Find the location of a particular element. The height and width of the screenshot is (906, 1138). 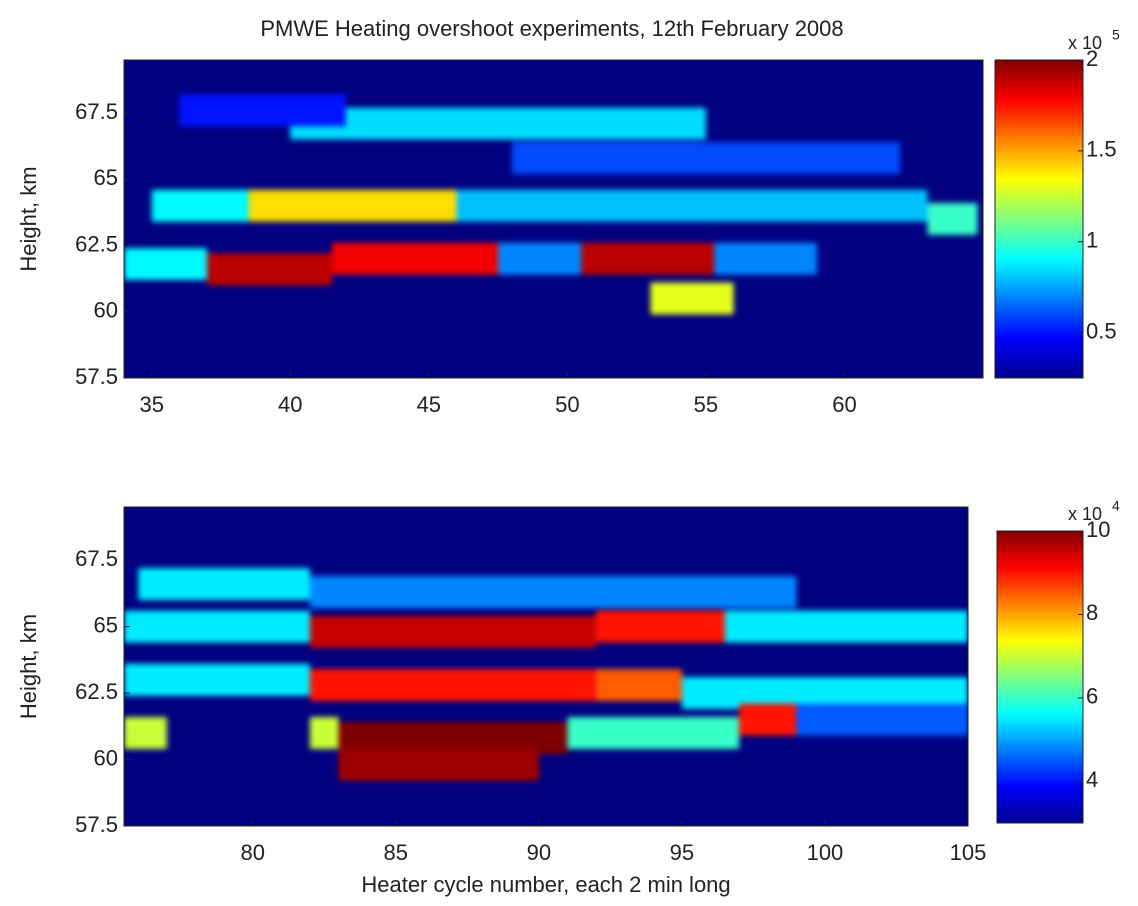

colorbar-tick-label: 8 is located at coordinates (1092, 612).